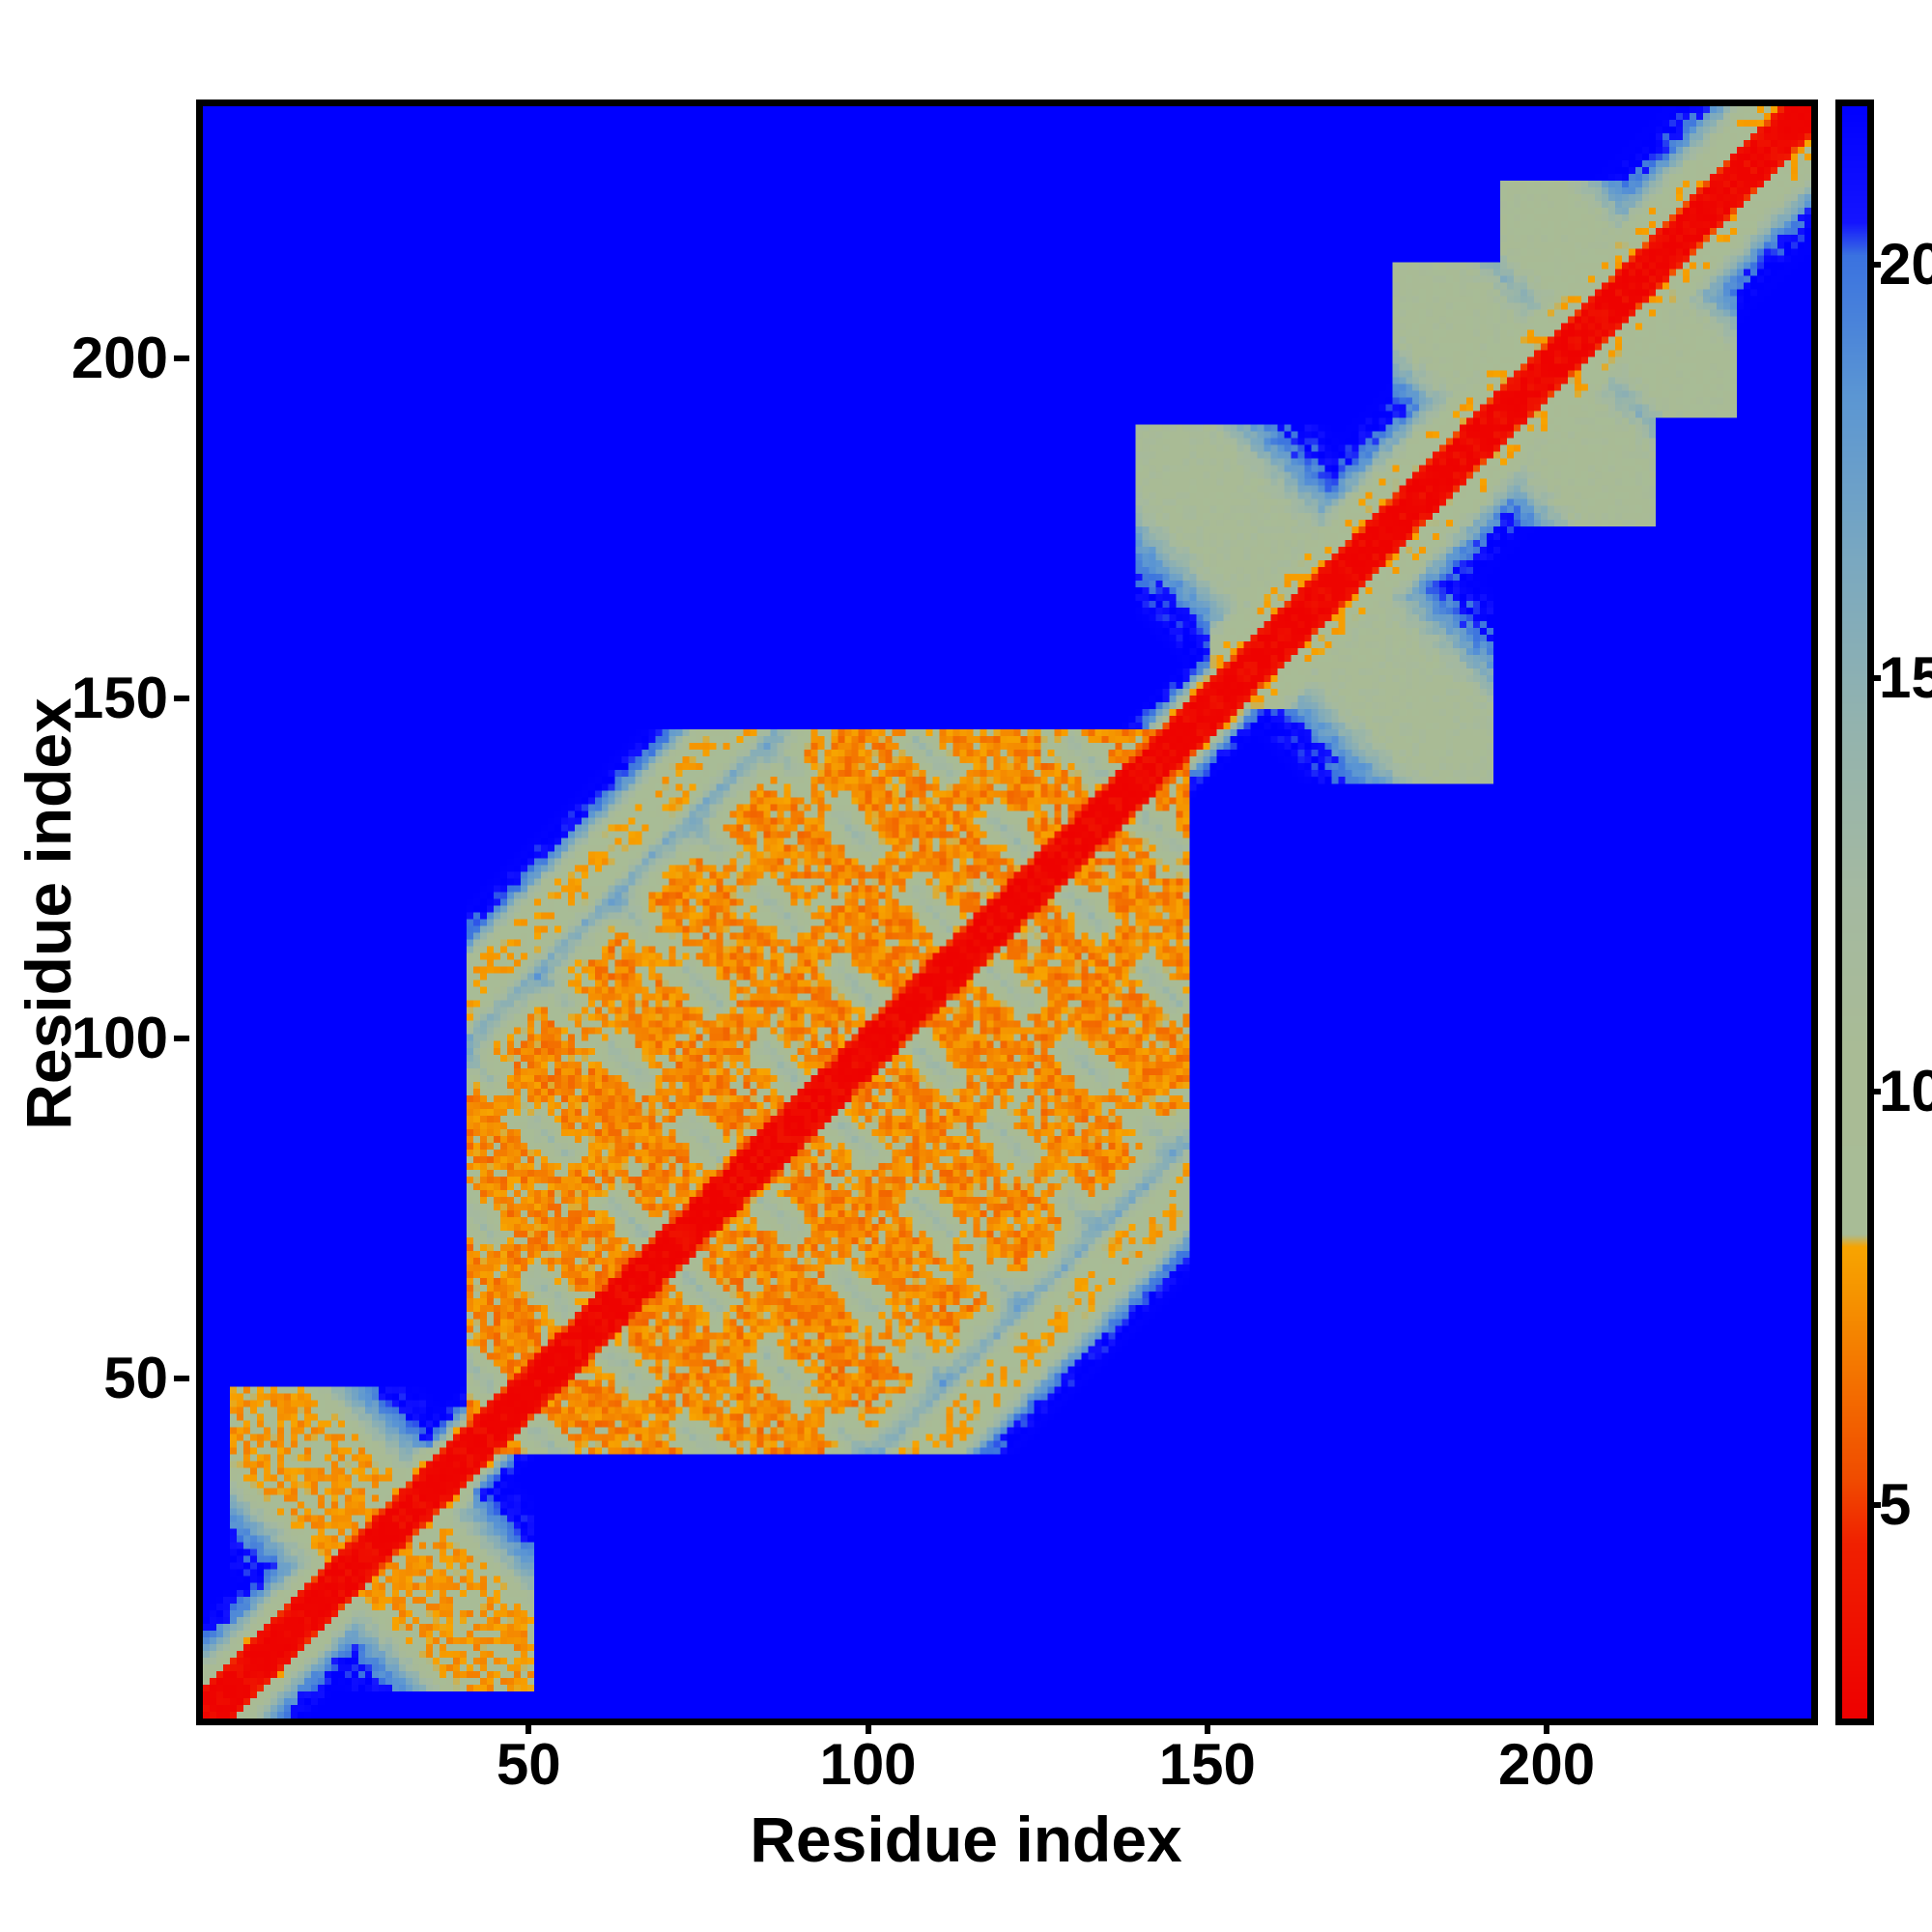 This screenshot has height=1932, width=1932. What do you see at coordinates (966, 1839) in the screenshot?
I see `x-axis-title: Residue index` at bounding box center [966, 1839].